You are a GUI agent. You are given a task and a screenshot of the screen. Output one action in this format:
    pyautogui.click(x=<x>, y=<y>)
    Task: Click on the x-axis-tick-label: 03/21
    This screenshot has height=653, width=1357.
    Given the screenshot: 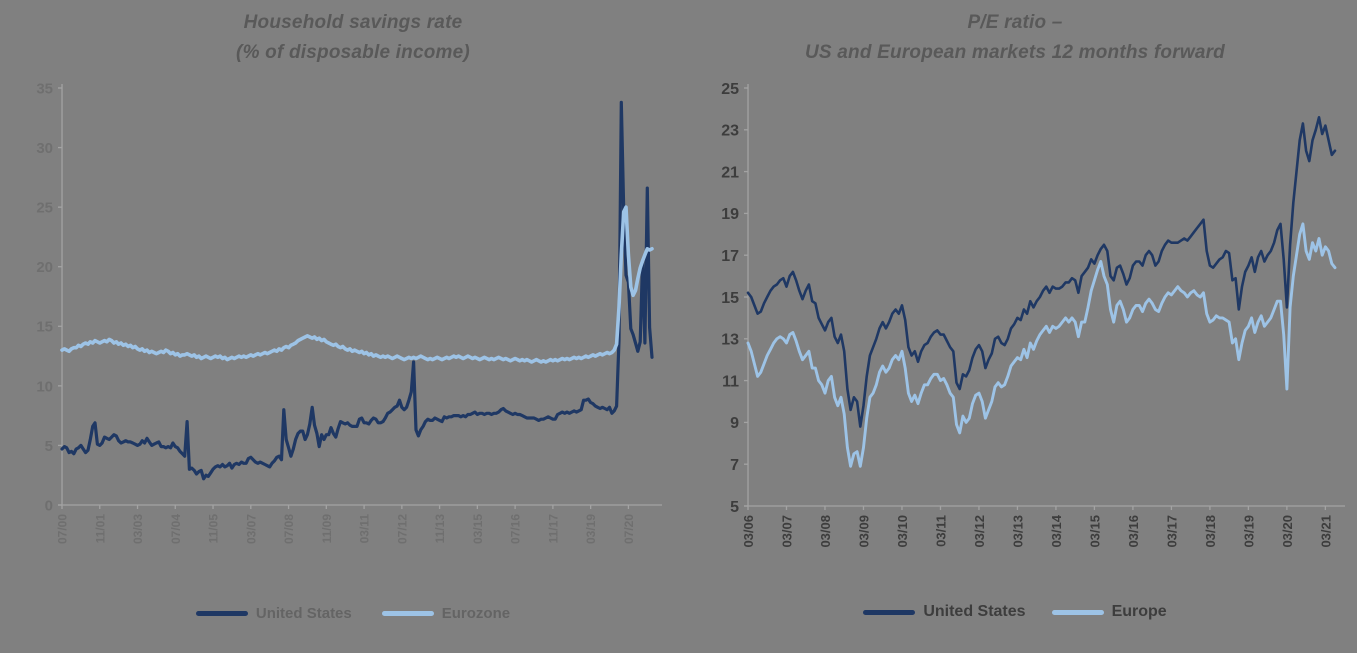 What is the action you would take?
    pyautogui.click(x=1325, y=531)
    